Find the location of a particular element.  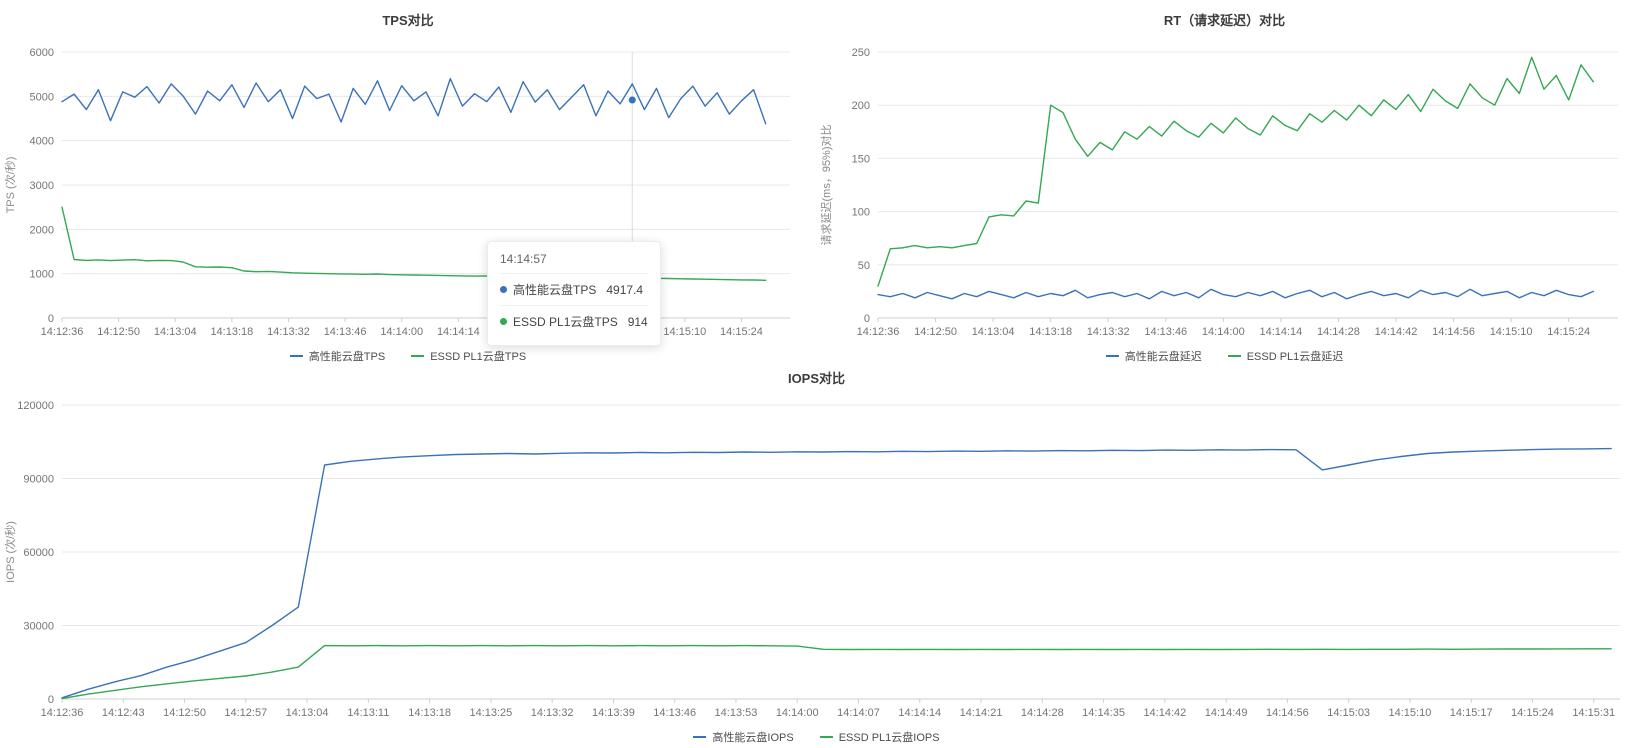

legend-label: ESSD PL1云盘延迟 is located at coordinates (1295, 357).